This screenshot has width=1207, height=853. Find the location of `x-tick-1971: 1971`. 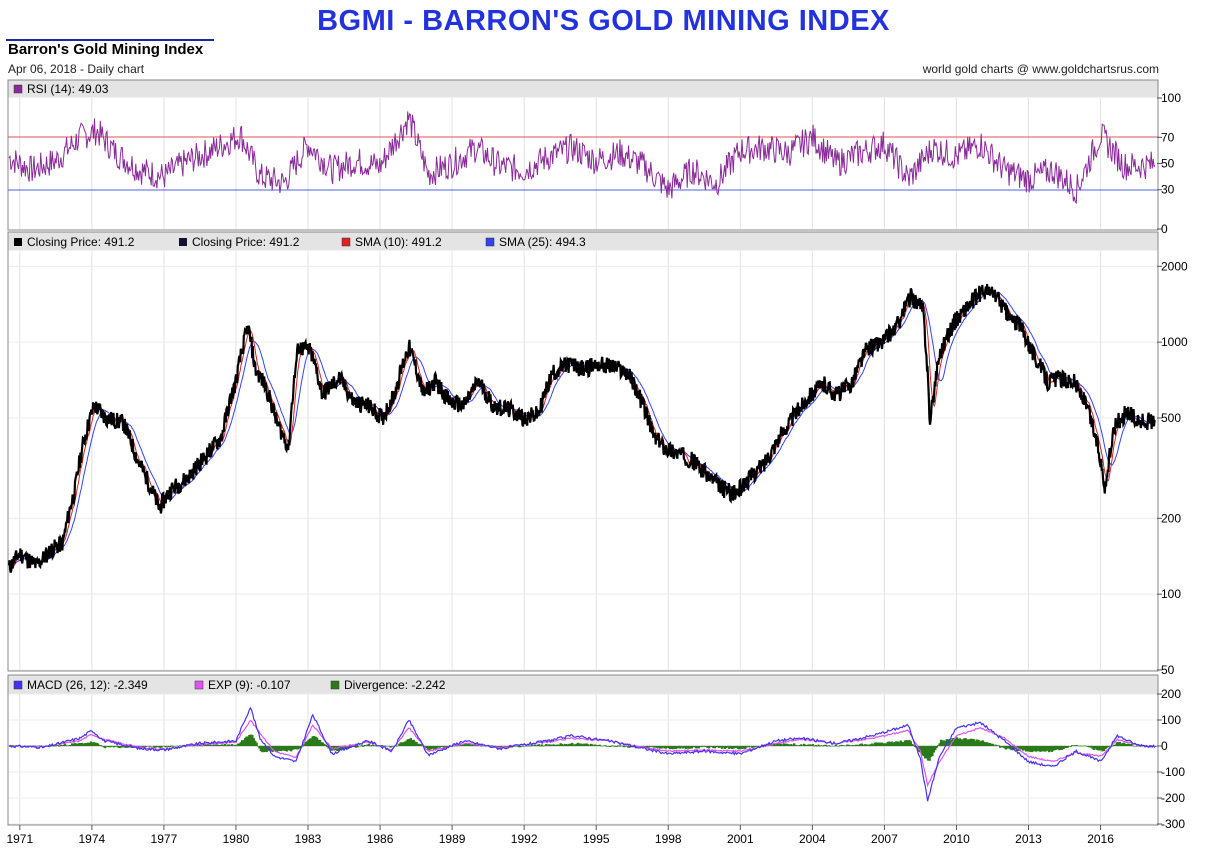

x-tick-1971: 1971 is located at coordinates (19, 839).